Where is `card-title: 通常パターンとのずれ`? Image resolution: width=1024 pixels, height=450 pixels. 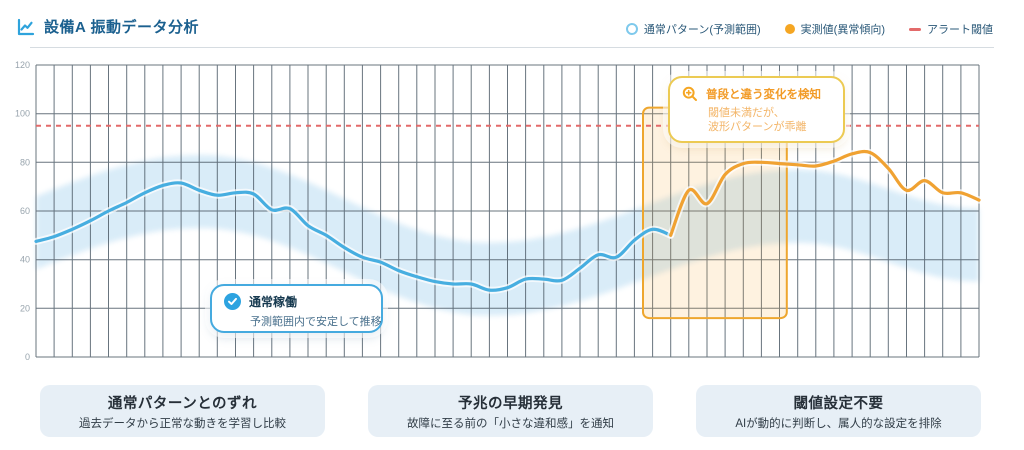 card-title: 通常パターンとのずれ is located at coordinates (182, 403).